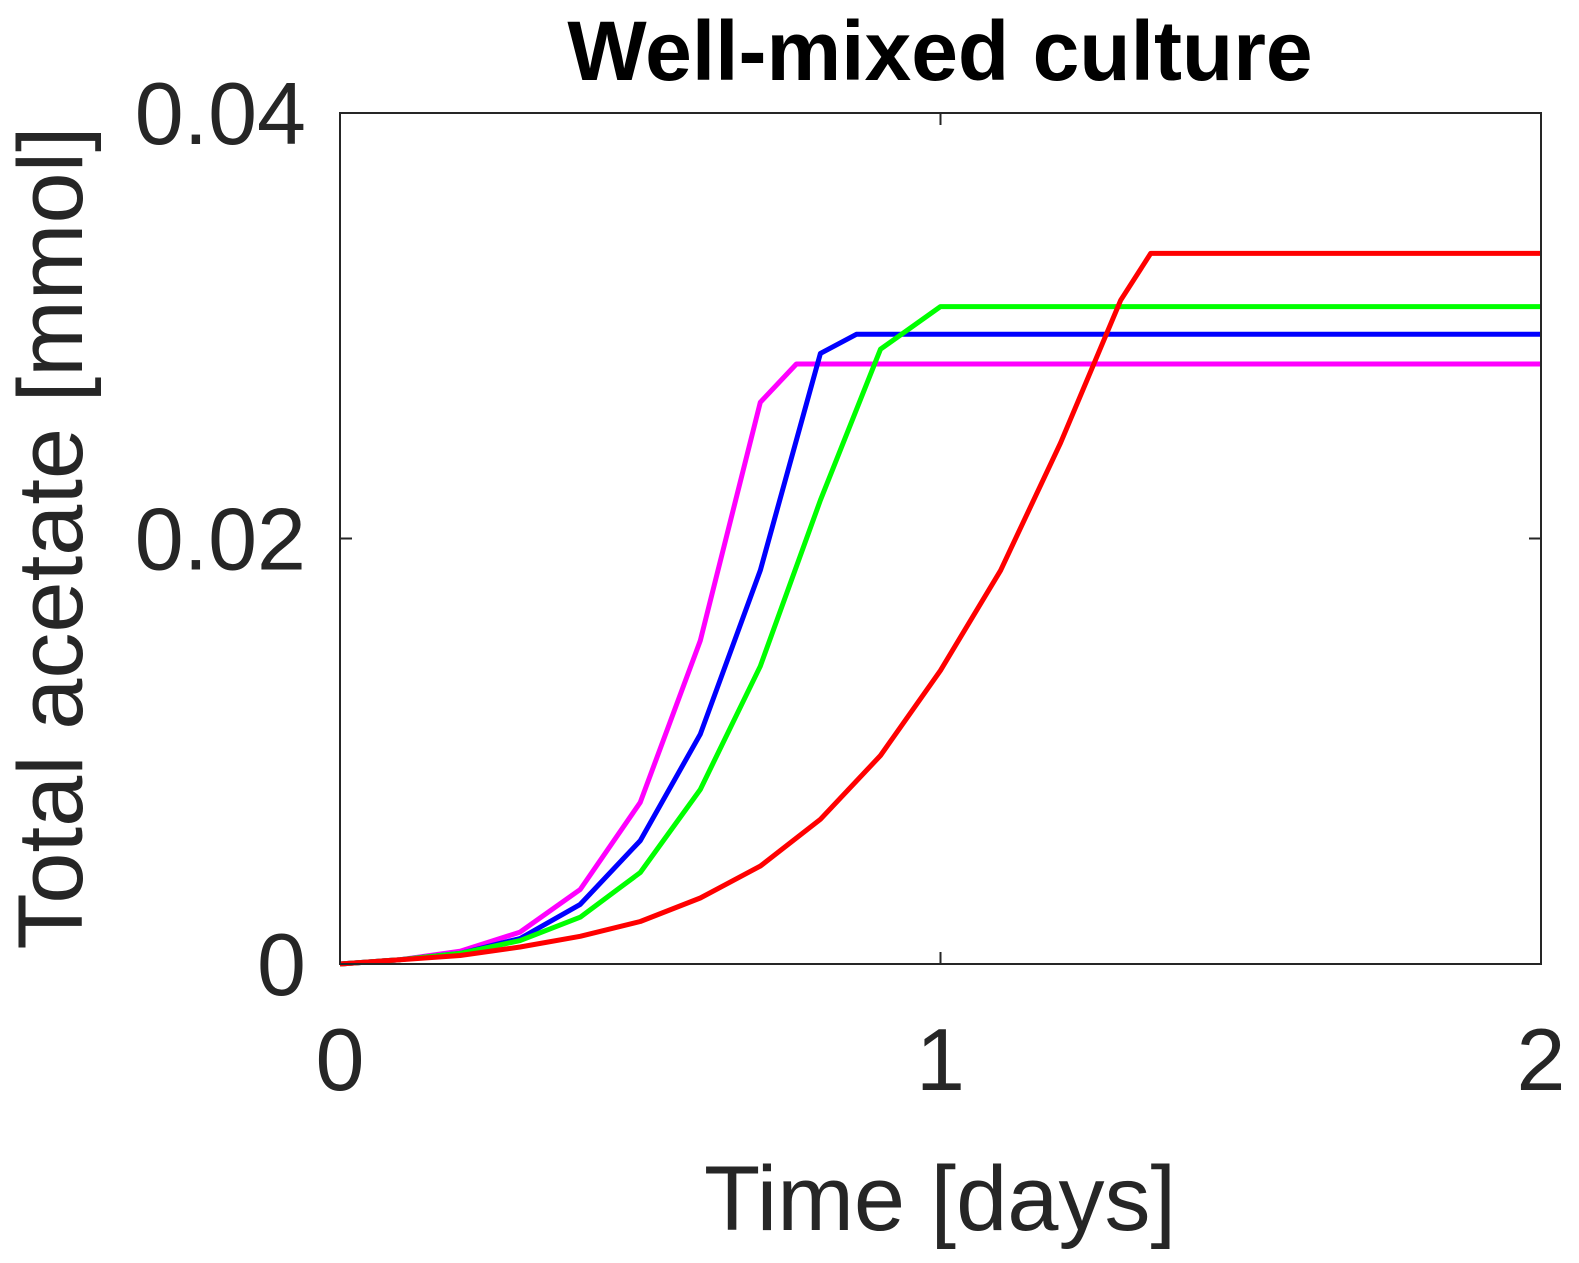  I want to click on x-tick-label: 0, so click(340, 1059).